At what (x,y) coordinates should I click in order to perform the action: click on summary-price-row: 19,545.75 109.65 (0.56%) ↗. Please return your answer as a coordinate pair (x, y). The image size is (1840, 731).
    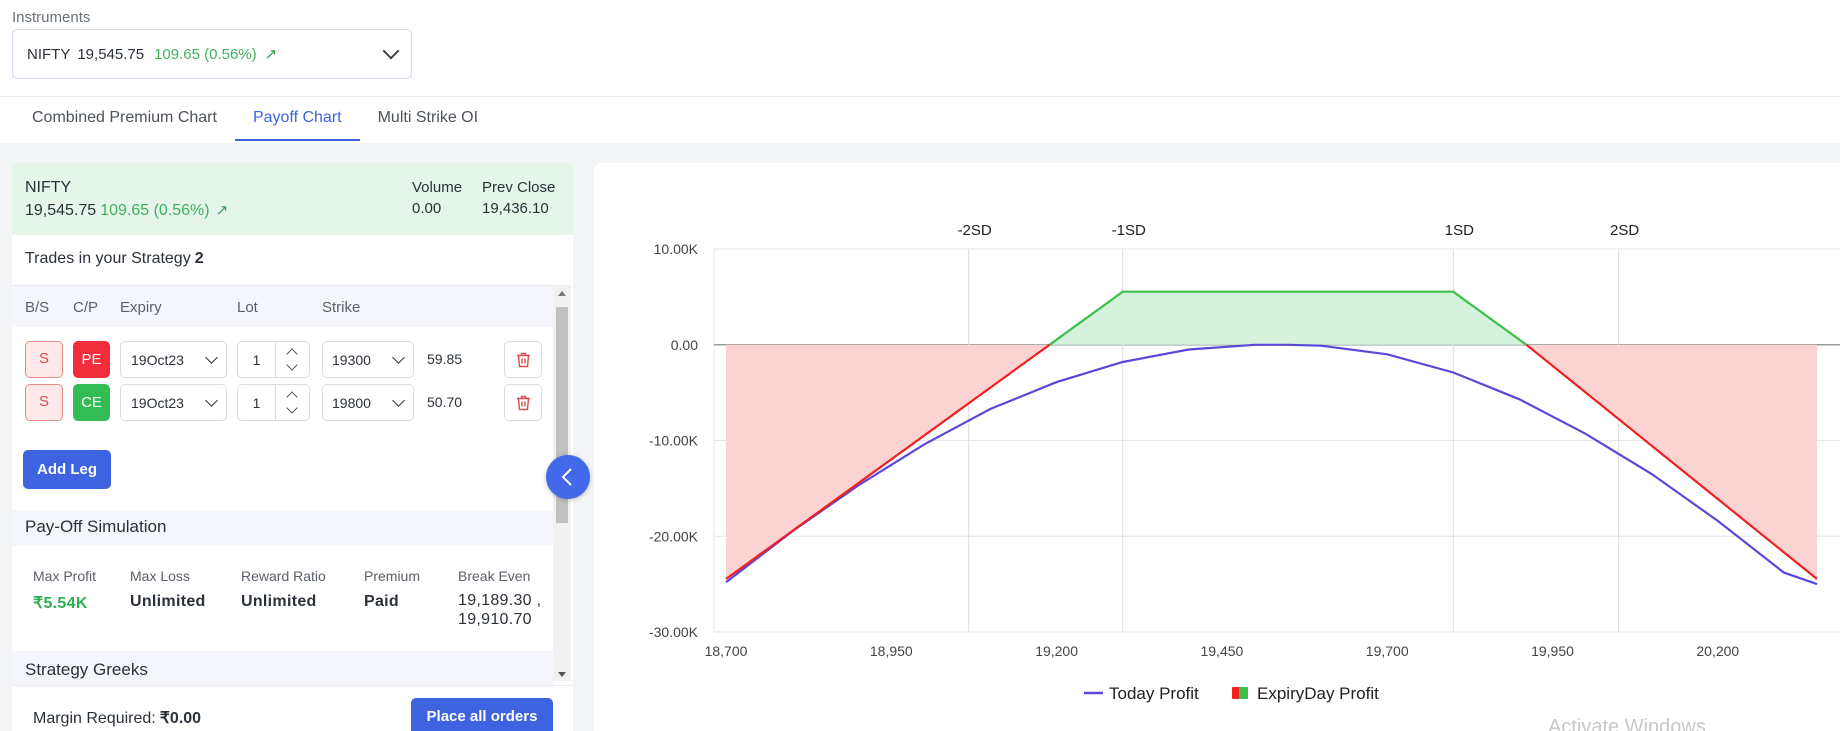
    Looking at the image, I should click on (126, 210).